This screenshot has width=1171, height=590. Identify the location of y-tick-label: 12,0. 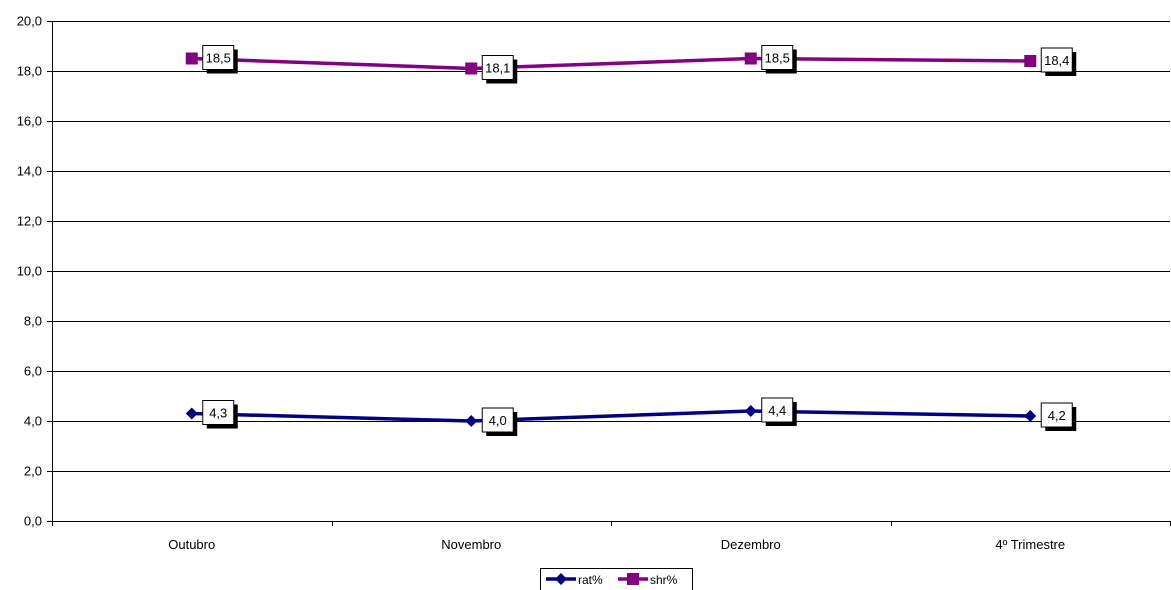
(29, 221).